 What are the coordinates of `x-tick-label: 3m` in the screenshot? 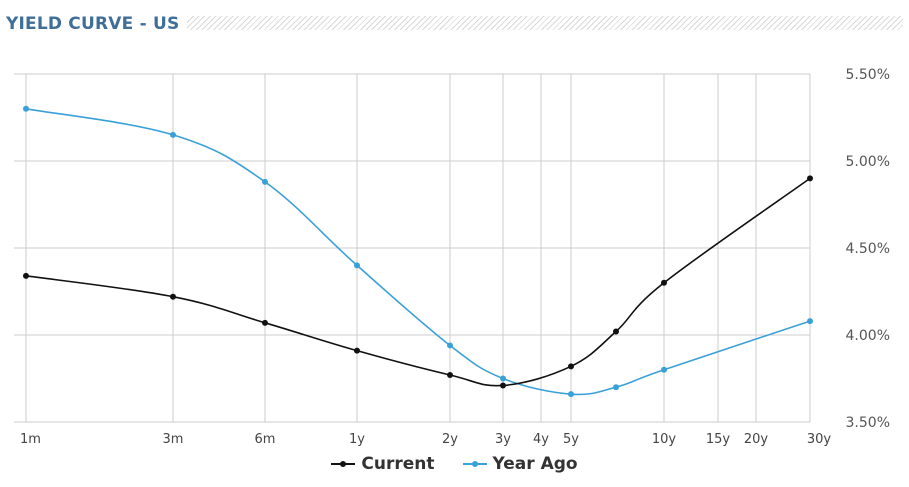 It's located at (173, 439).